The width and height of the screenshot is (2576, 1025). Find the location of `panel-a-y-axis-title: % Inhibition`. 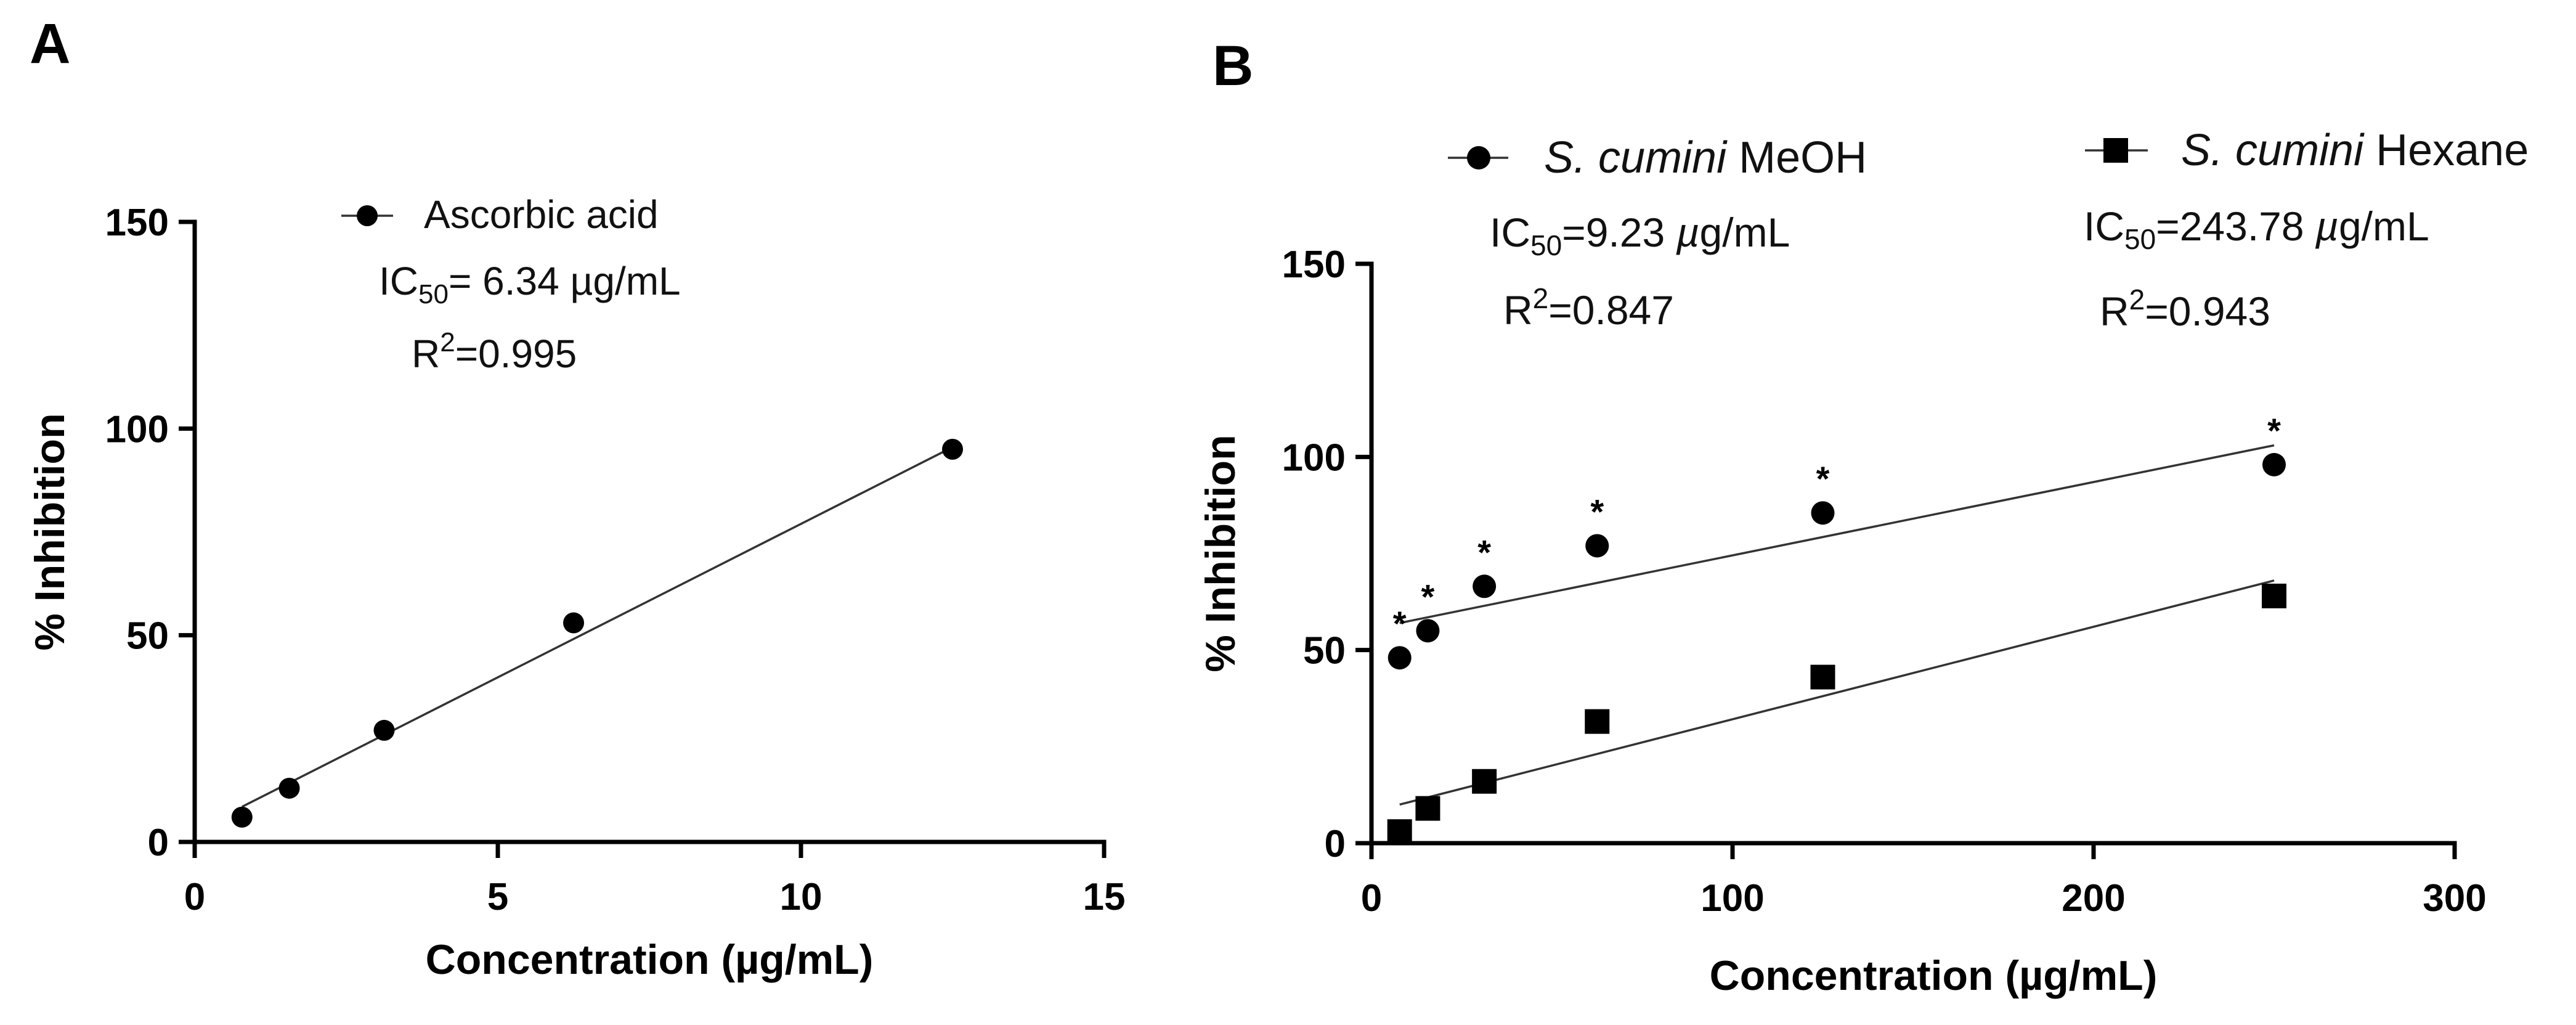

panel-a-y-axis-title: % Inhibition is located at coordinates (49, 531).